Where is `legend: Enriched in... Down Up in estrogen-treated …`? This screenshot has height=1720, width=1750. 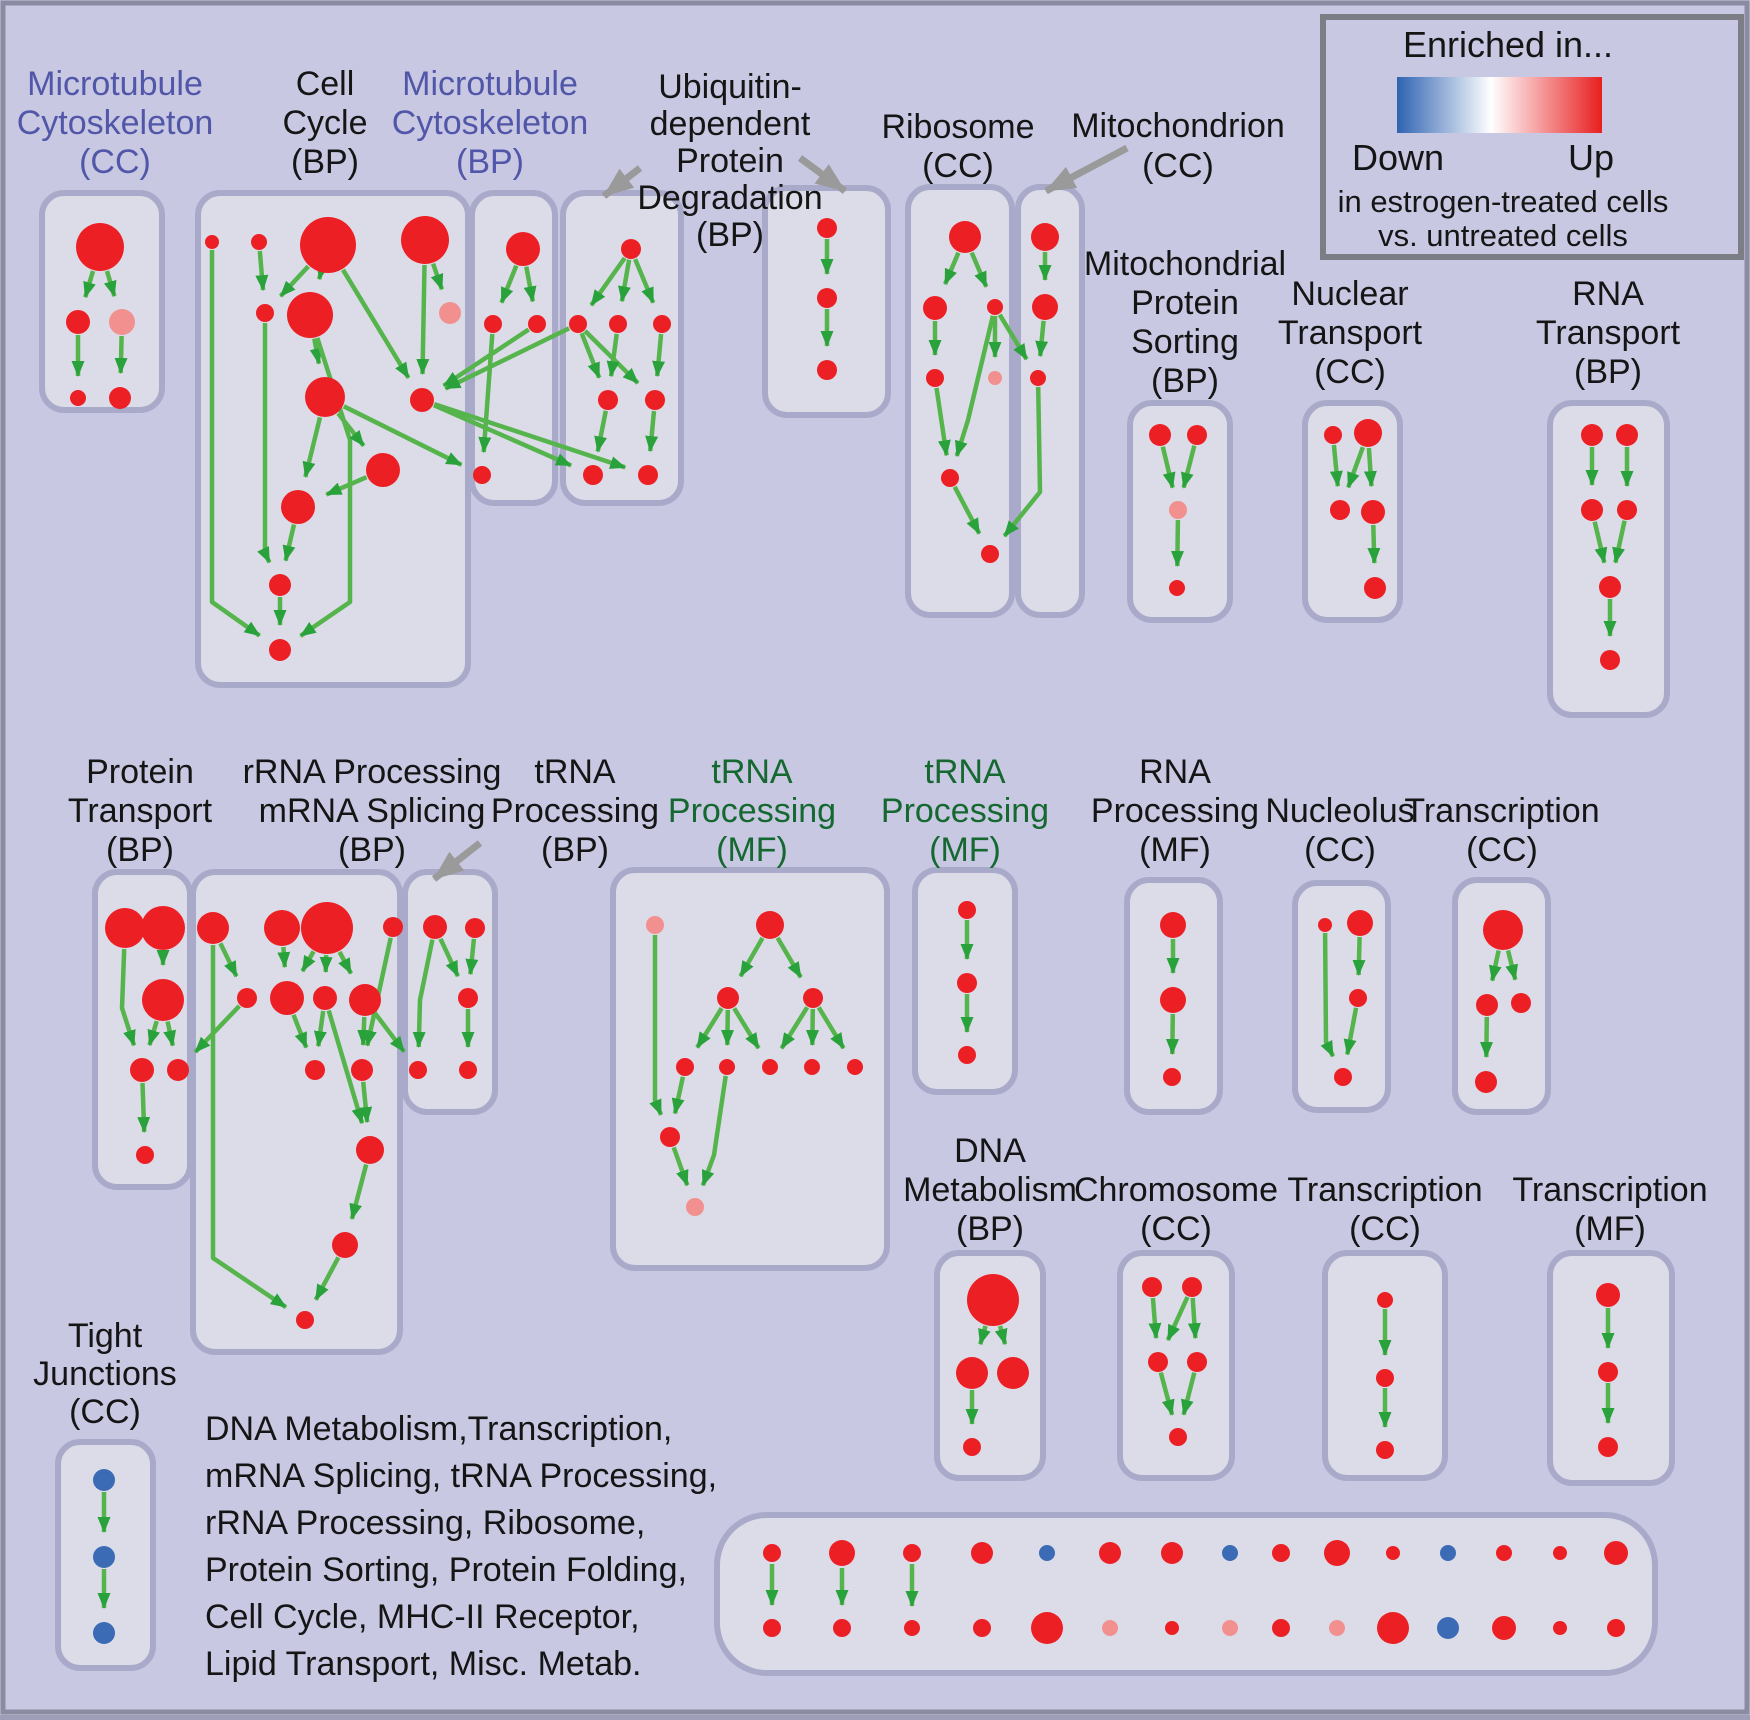 legend: Enriched in... Down Up in estrogen-treated … is located at coordinates (1532, 137).